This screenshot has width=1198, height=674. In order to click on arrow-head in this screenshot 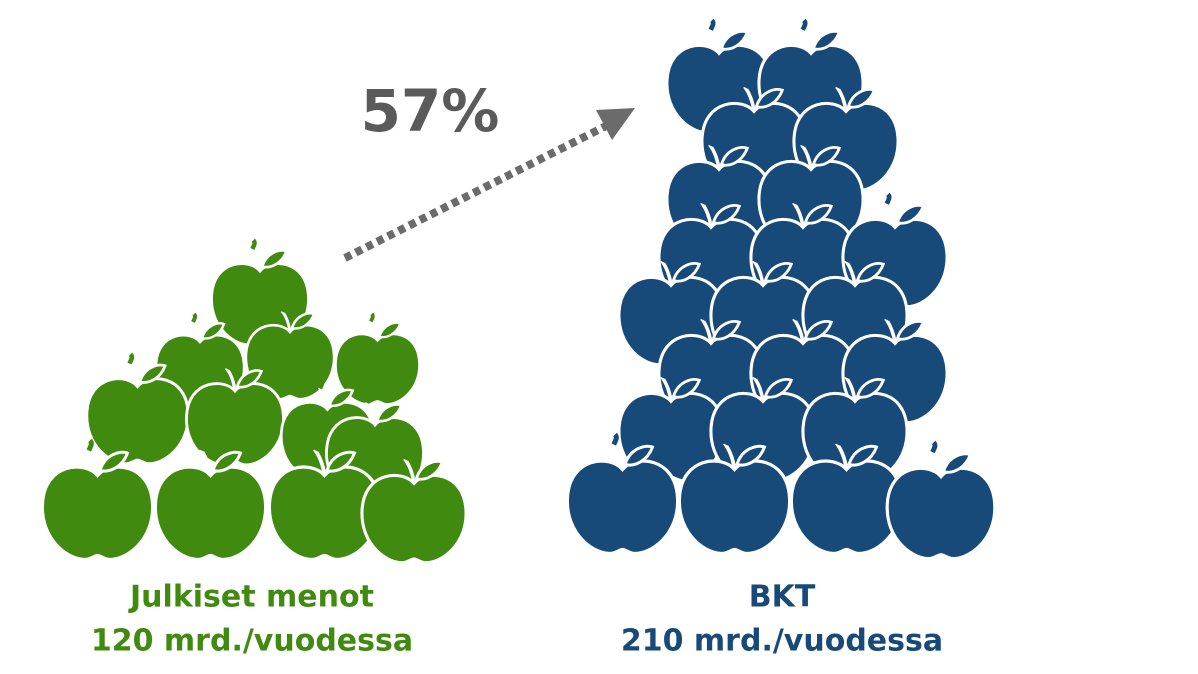, I will do `click(615, 124)`.